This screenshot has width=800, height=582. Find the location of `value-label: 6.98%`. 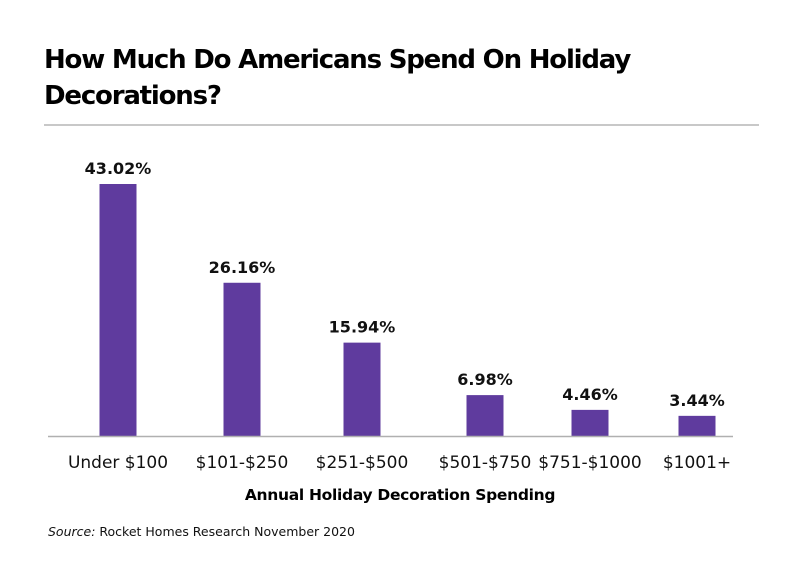

value-label: 6.98% is located at coordinates (485, 379).